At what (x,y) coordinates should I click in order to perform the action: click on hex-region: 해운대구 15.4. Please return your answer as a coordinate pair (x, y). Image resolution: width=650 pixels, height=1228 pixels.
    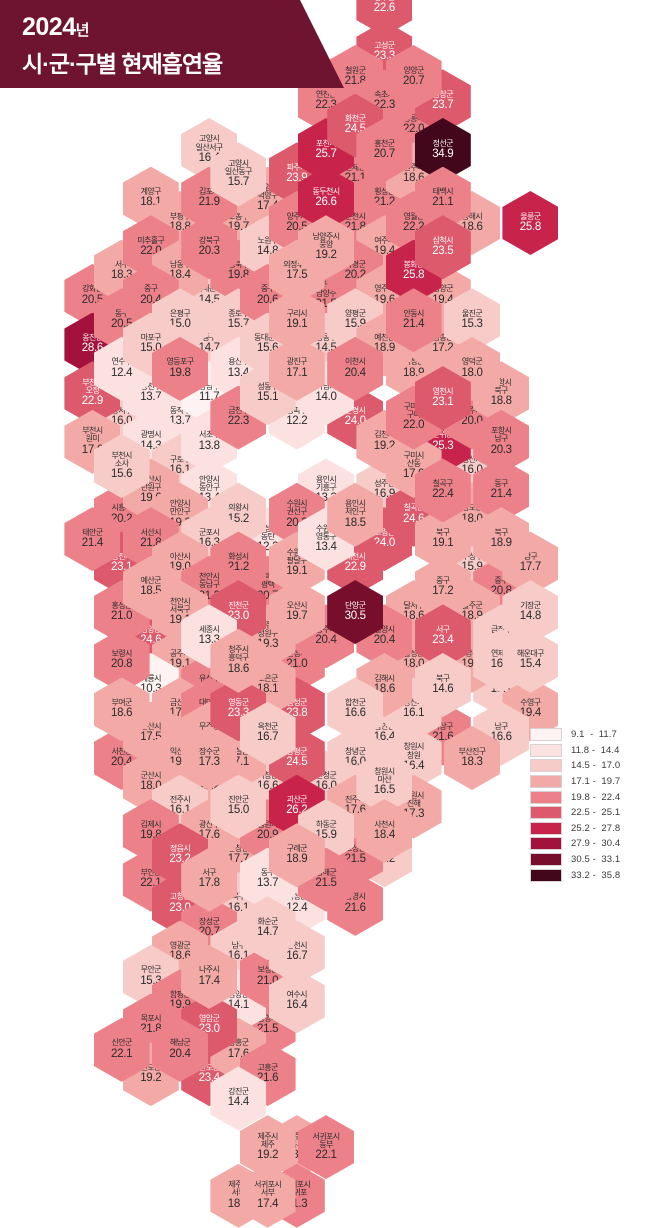
    Looking at the image, I should click on (530, 660).